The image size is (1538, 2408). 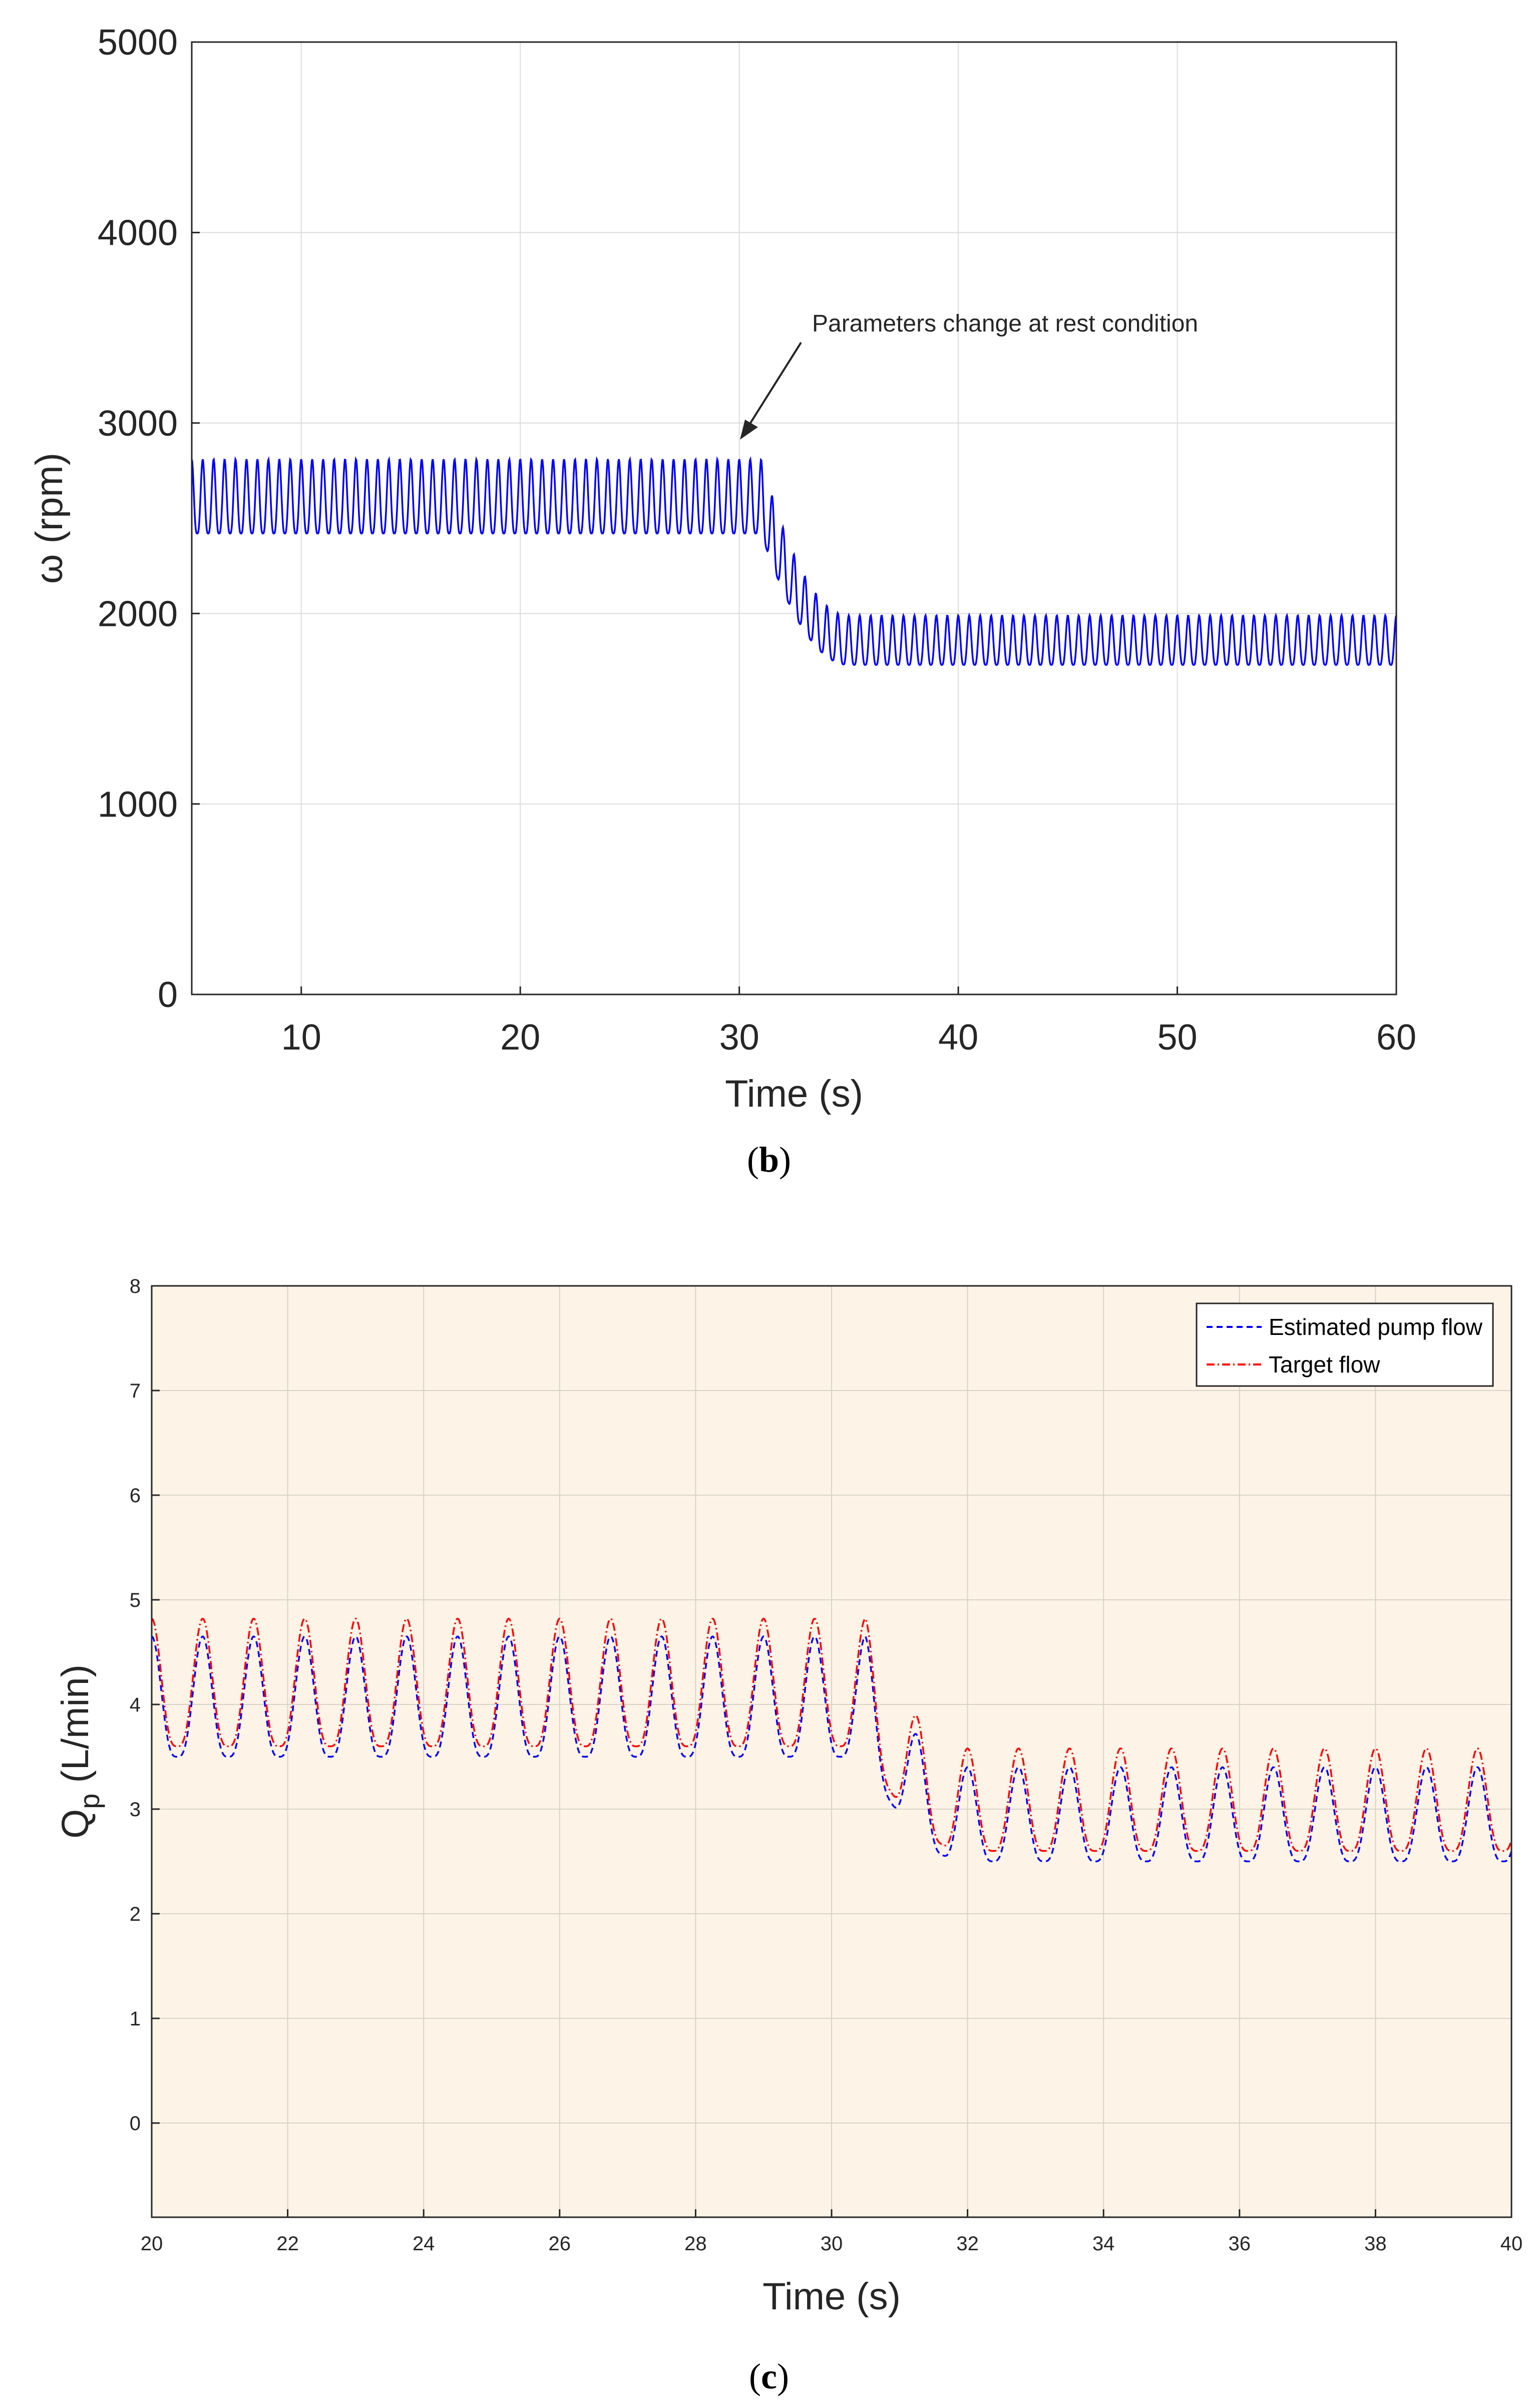 I want to click on y-tick-label: 5000, so click(x=138, y=43).